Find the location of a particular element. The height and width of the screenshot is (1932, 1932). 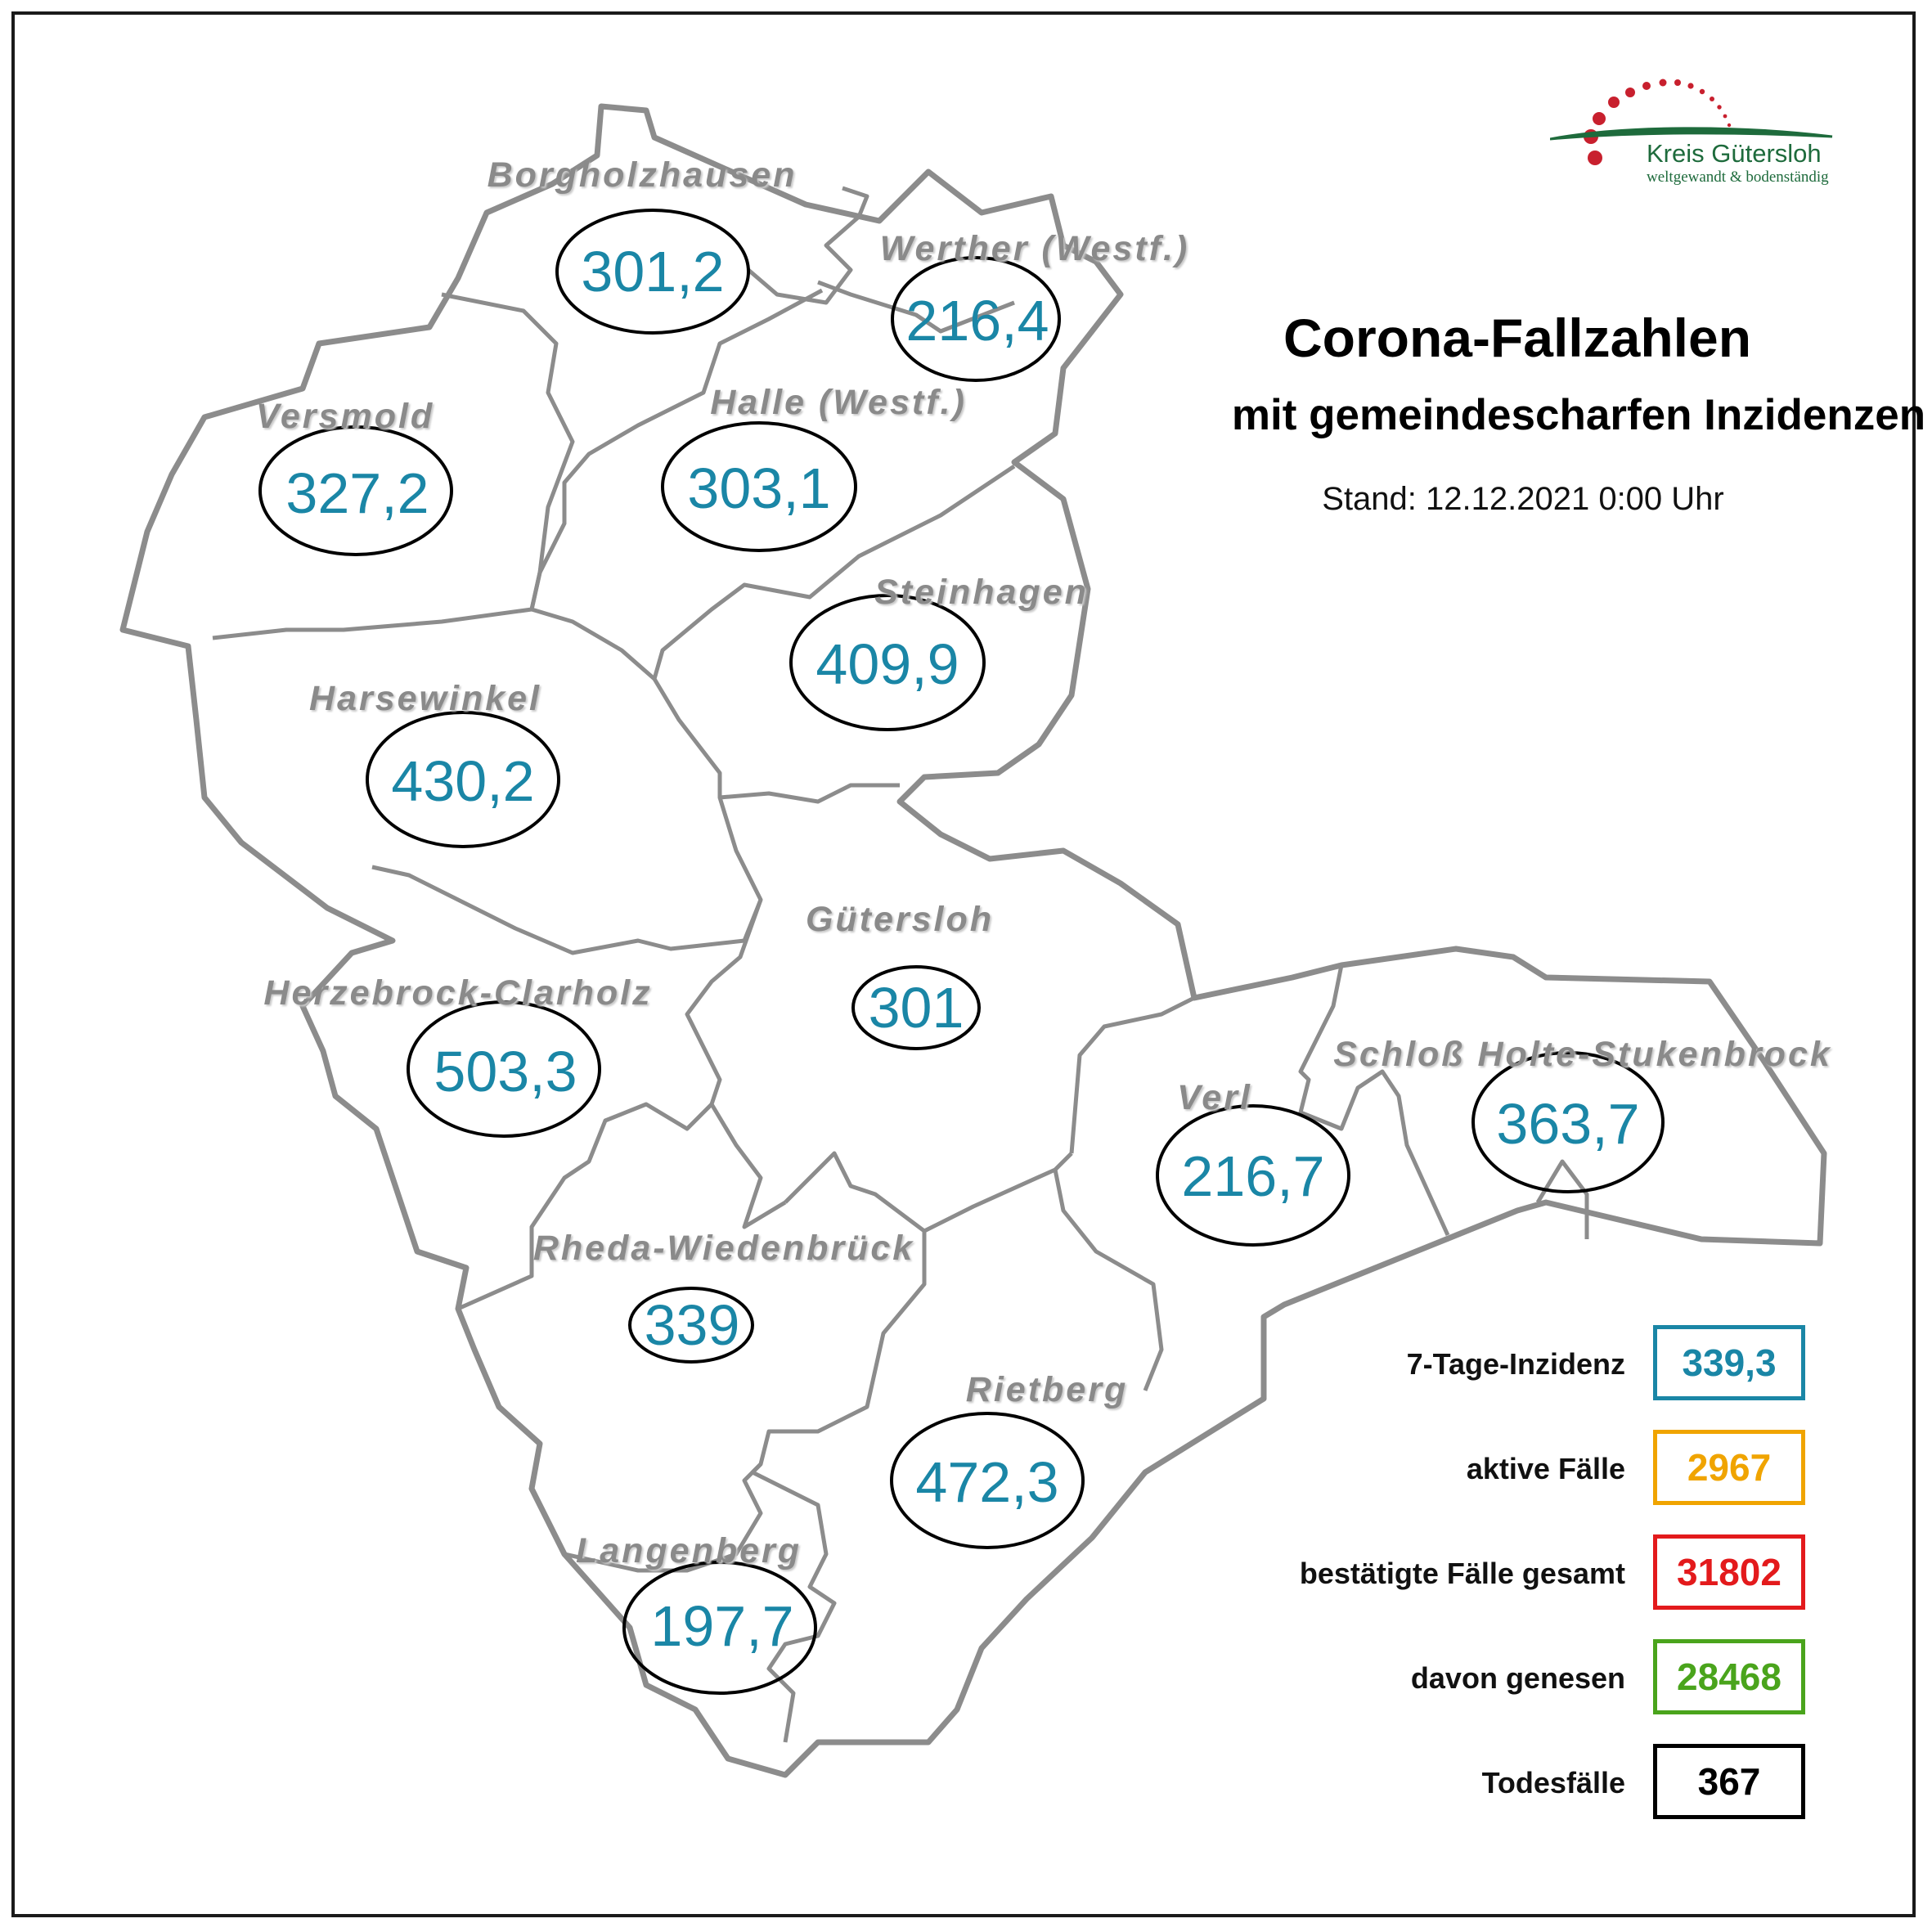

value-versmold: 327,2 is located at coordinates (357, 493).